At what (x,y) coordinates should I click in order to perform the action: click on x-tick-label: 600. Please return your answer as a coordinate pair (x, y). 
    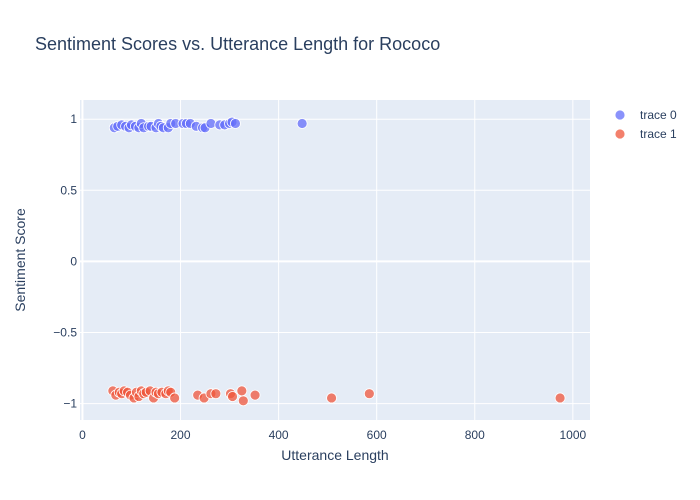
    Looking at the image, I should click on (377, 435).